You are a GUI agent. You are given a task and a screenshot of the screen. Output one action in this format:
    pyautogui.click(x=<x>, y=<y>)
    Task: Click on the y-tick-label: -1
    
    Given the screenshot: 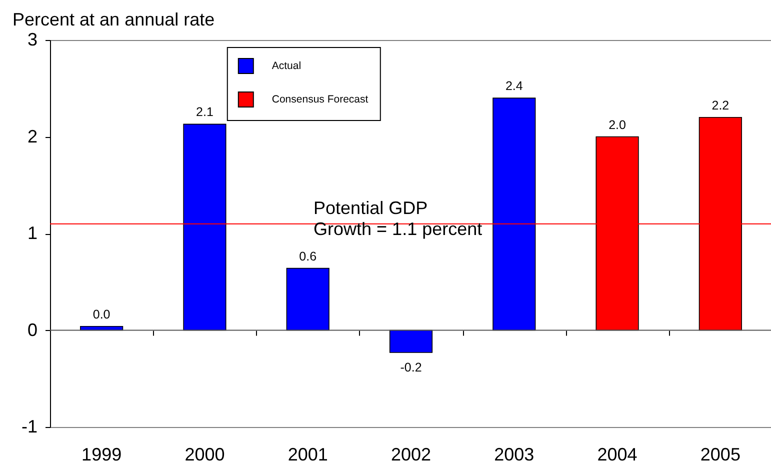 What is the action you would take?
    pyautogui.click(x=29, y=426)
    